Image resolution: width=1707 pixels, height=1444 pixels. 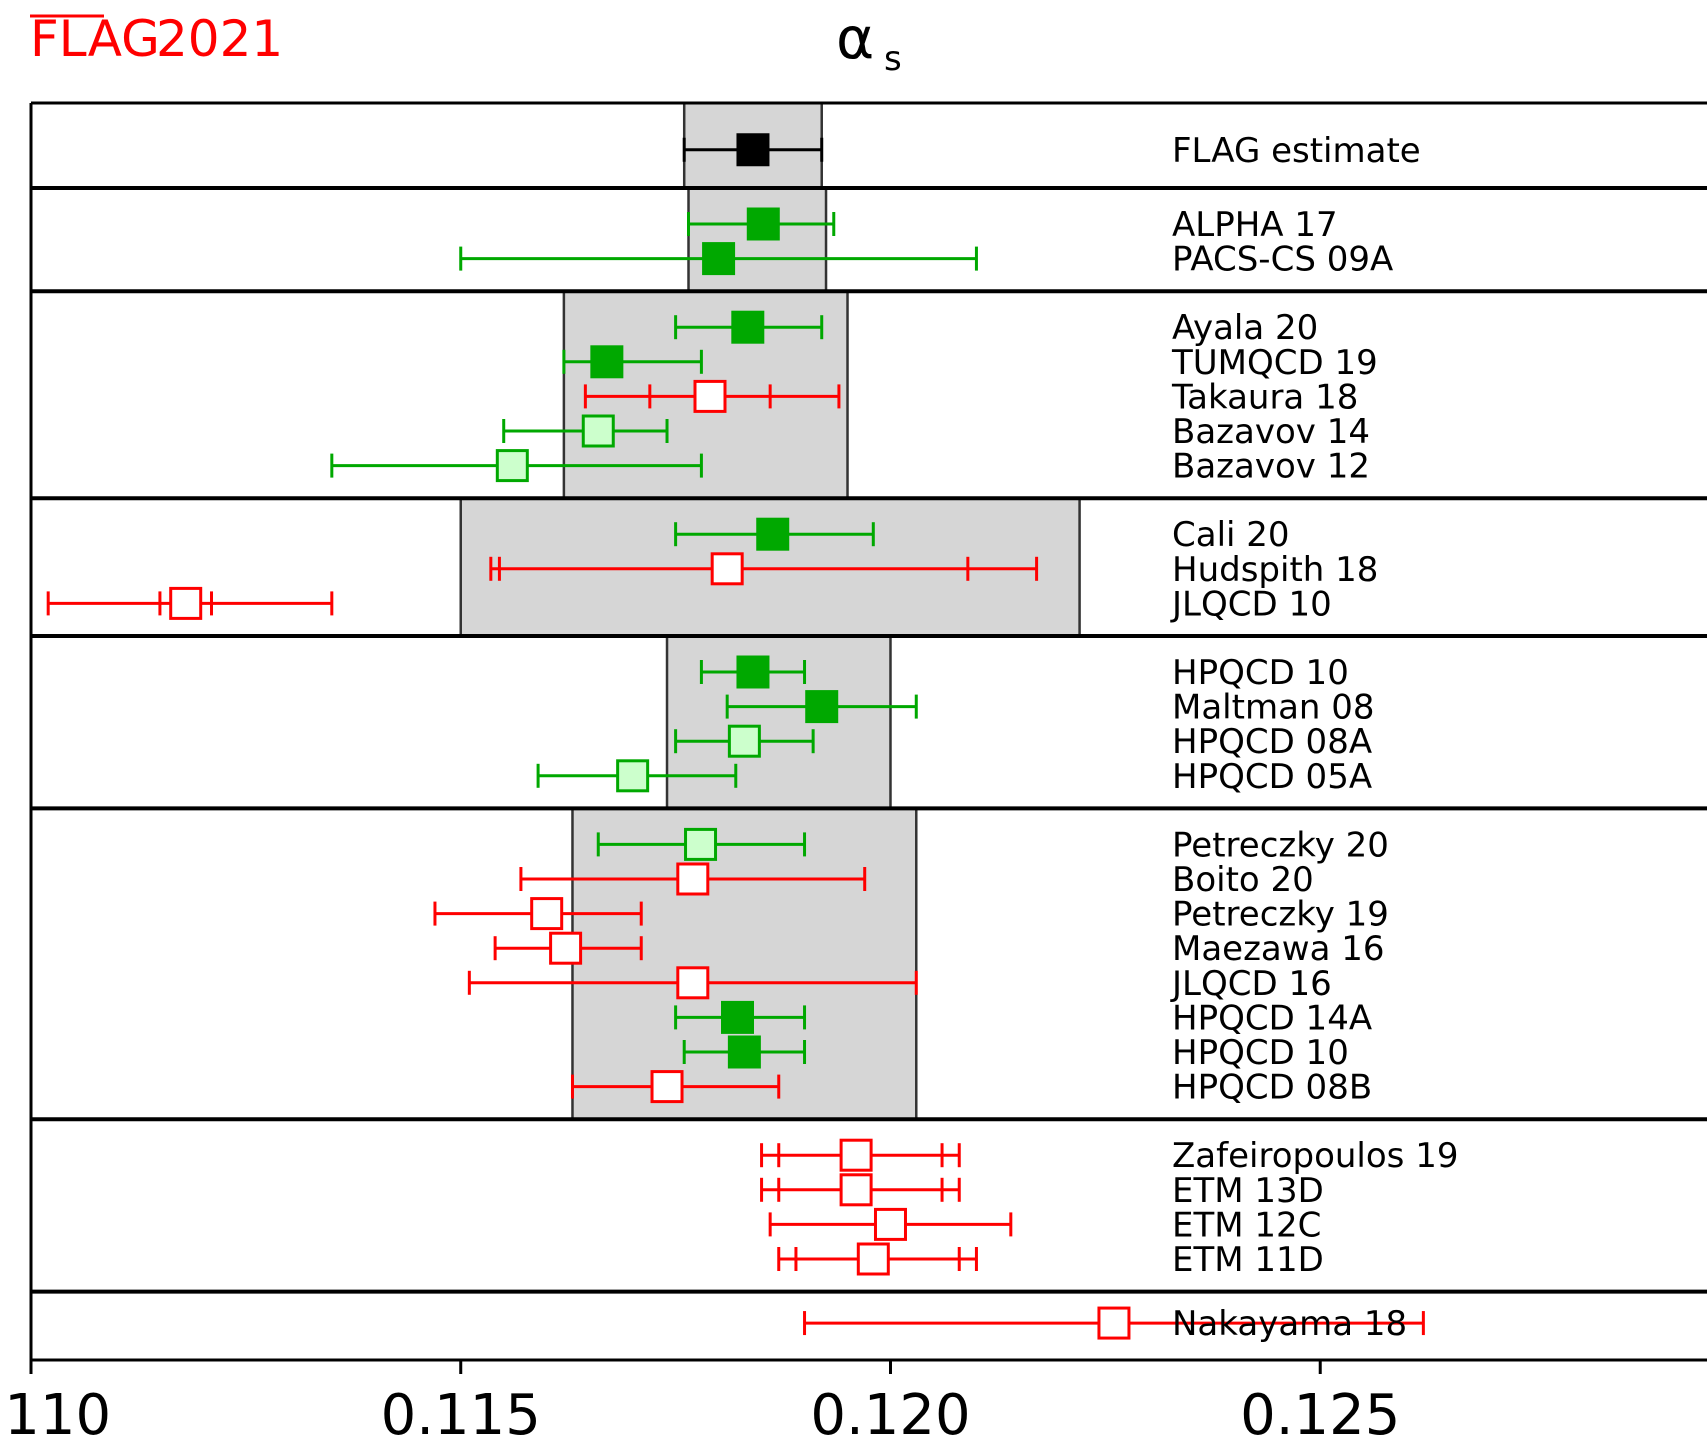 What do you see at coordinates (1245, 328) in the screenshot?
I see `point-label: Ayala 20` at bounding box center [1245, 328].